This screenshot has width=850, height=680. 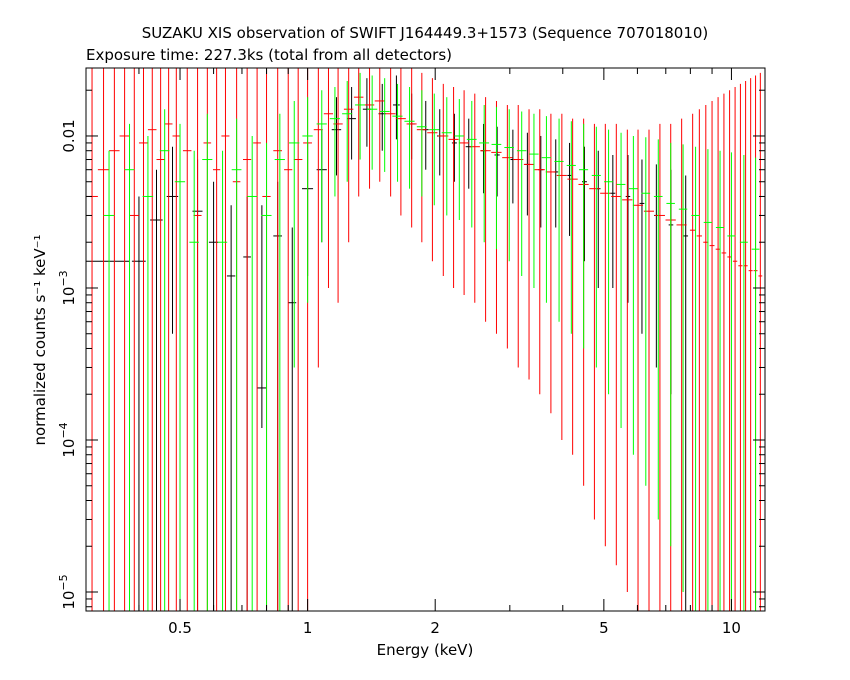 What do you see at coordinates (67, 439) in the screenshot?
I see `y-tick-label: 10−4` at bounding box center [67, 439].